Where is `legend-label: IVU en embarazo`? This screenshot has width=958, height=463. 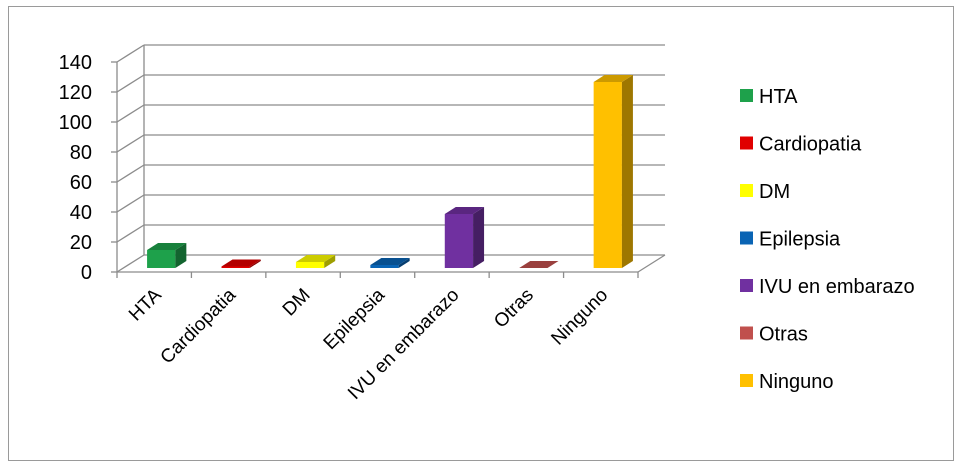 legend-label: IVU en embarazo is located at coordinates (837, 287).